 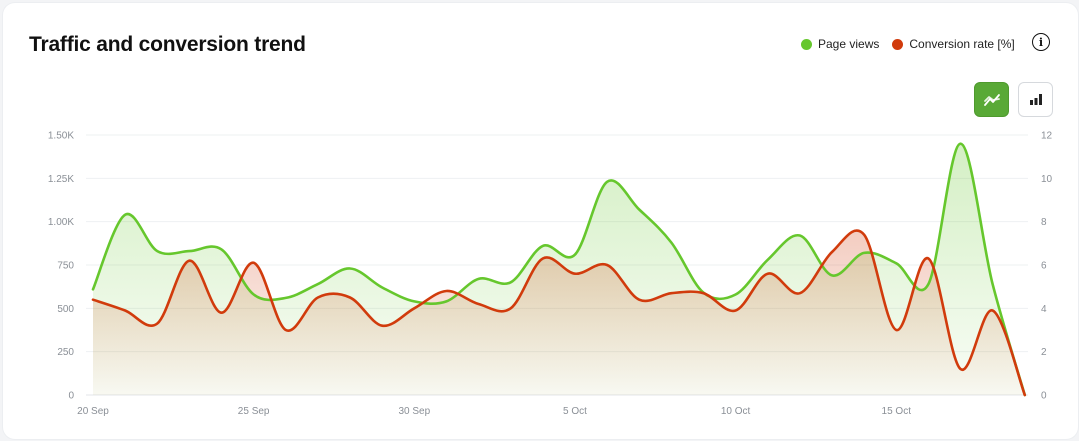 I want to click on y-left-tick-label: 0, so click(x=71, y=396).